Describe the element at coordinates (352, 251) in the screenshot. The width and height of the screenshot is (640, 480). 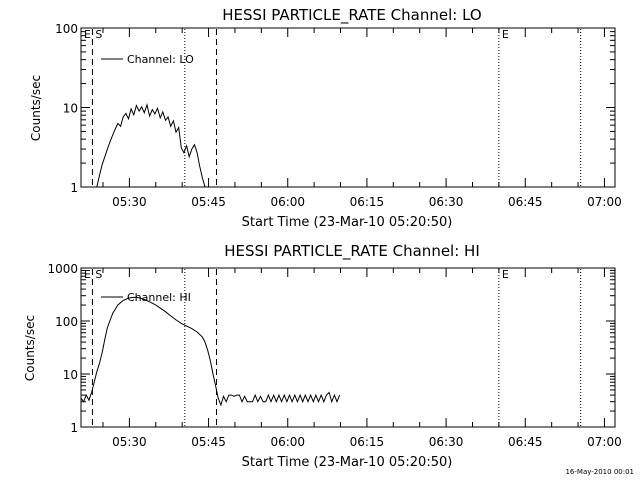
I see `chart-title-hi: HESSI PARTICLE_RATE Channel: HI` at that location.